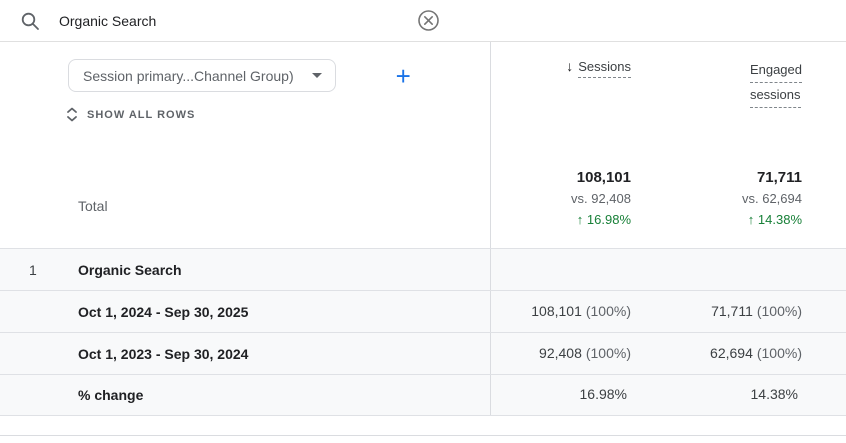 The height and width of the screenshot is (443, 846). Describe the element at coordinates (111, 395) in the screenshot. I see `percent-change-label: % change` at that location.